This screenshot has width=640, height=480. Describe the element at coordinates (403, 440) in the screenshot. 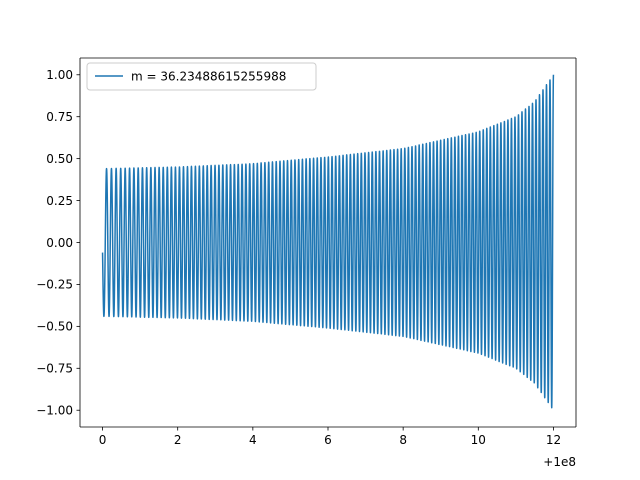

I see `x-tick-label: 8` at that location.